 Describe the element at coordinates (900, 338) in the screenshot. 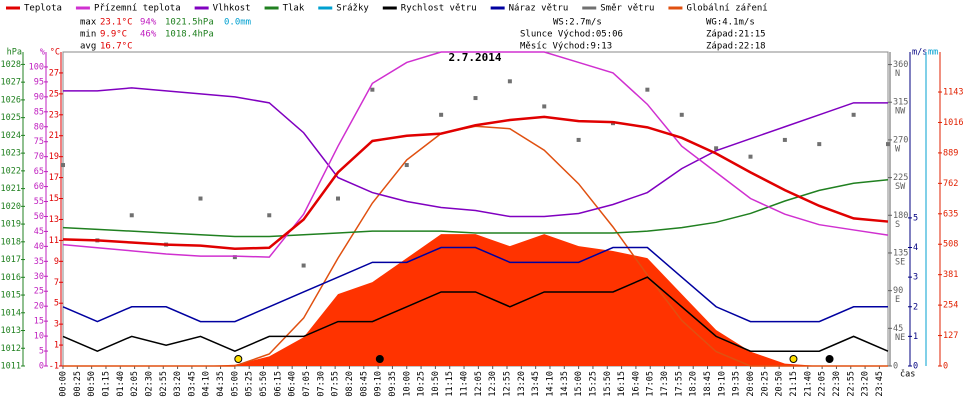

I see `compass-label: NE` at that location.